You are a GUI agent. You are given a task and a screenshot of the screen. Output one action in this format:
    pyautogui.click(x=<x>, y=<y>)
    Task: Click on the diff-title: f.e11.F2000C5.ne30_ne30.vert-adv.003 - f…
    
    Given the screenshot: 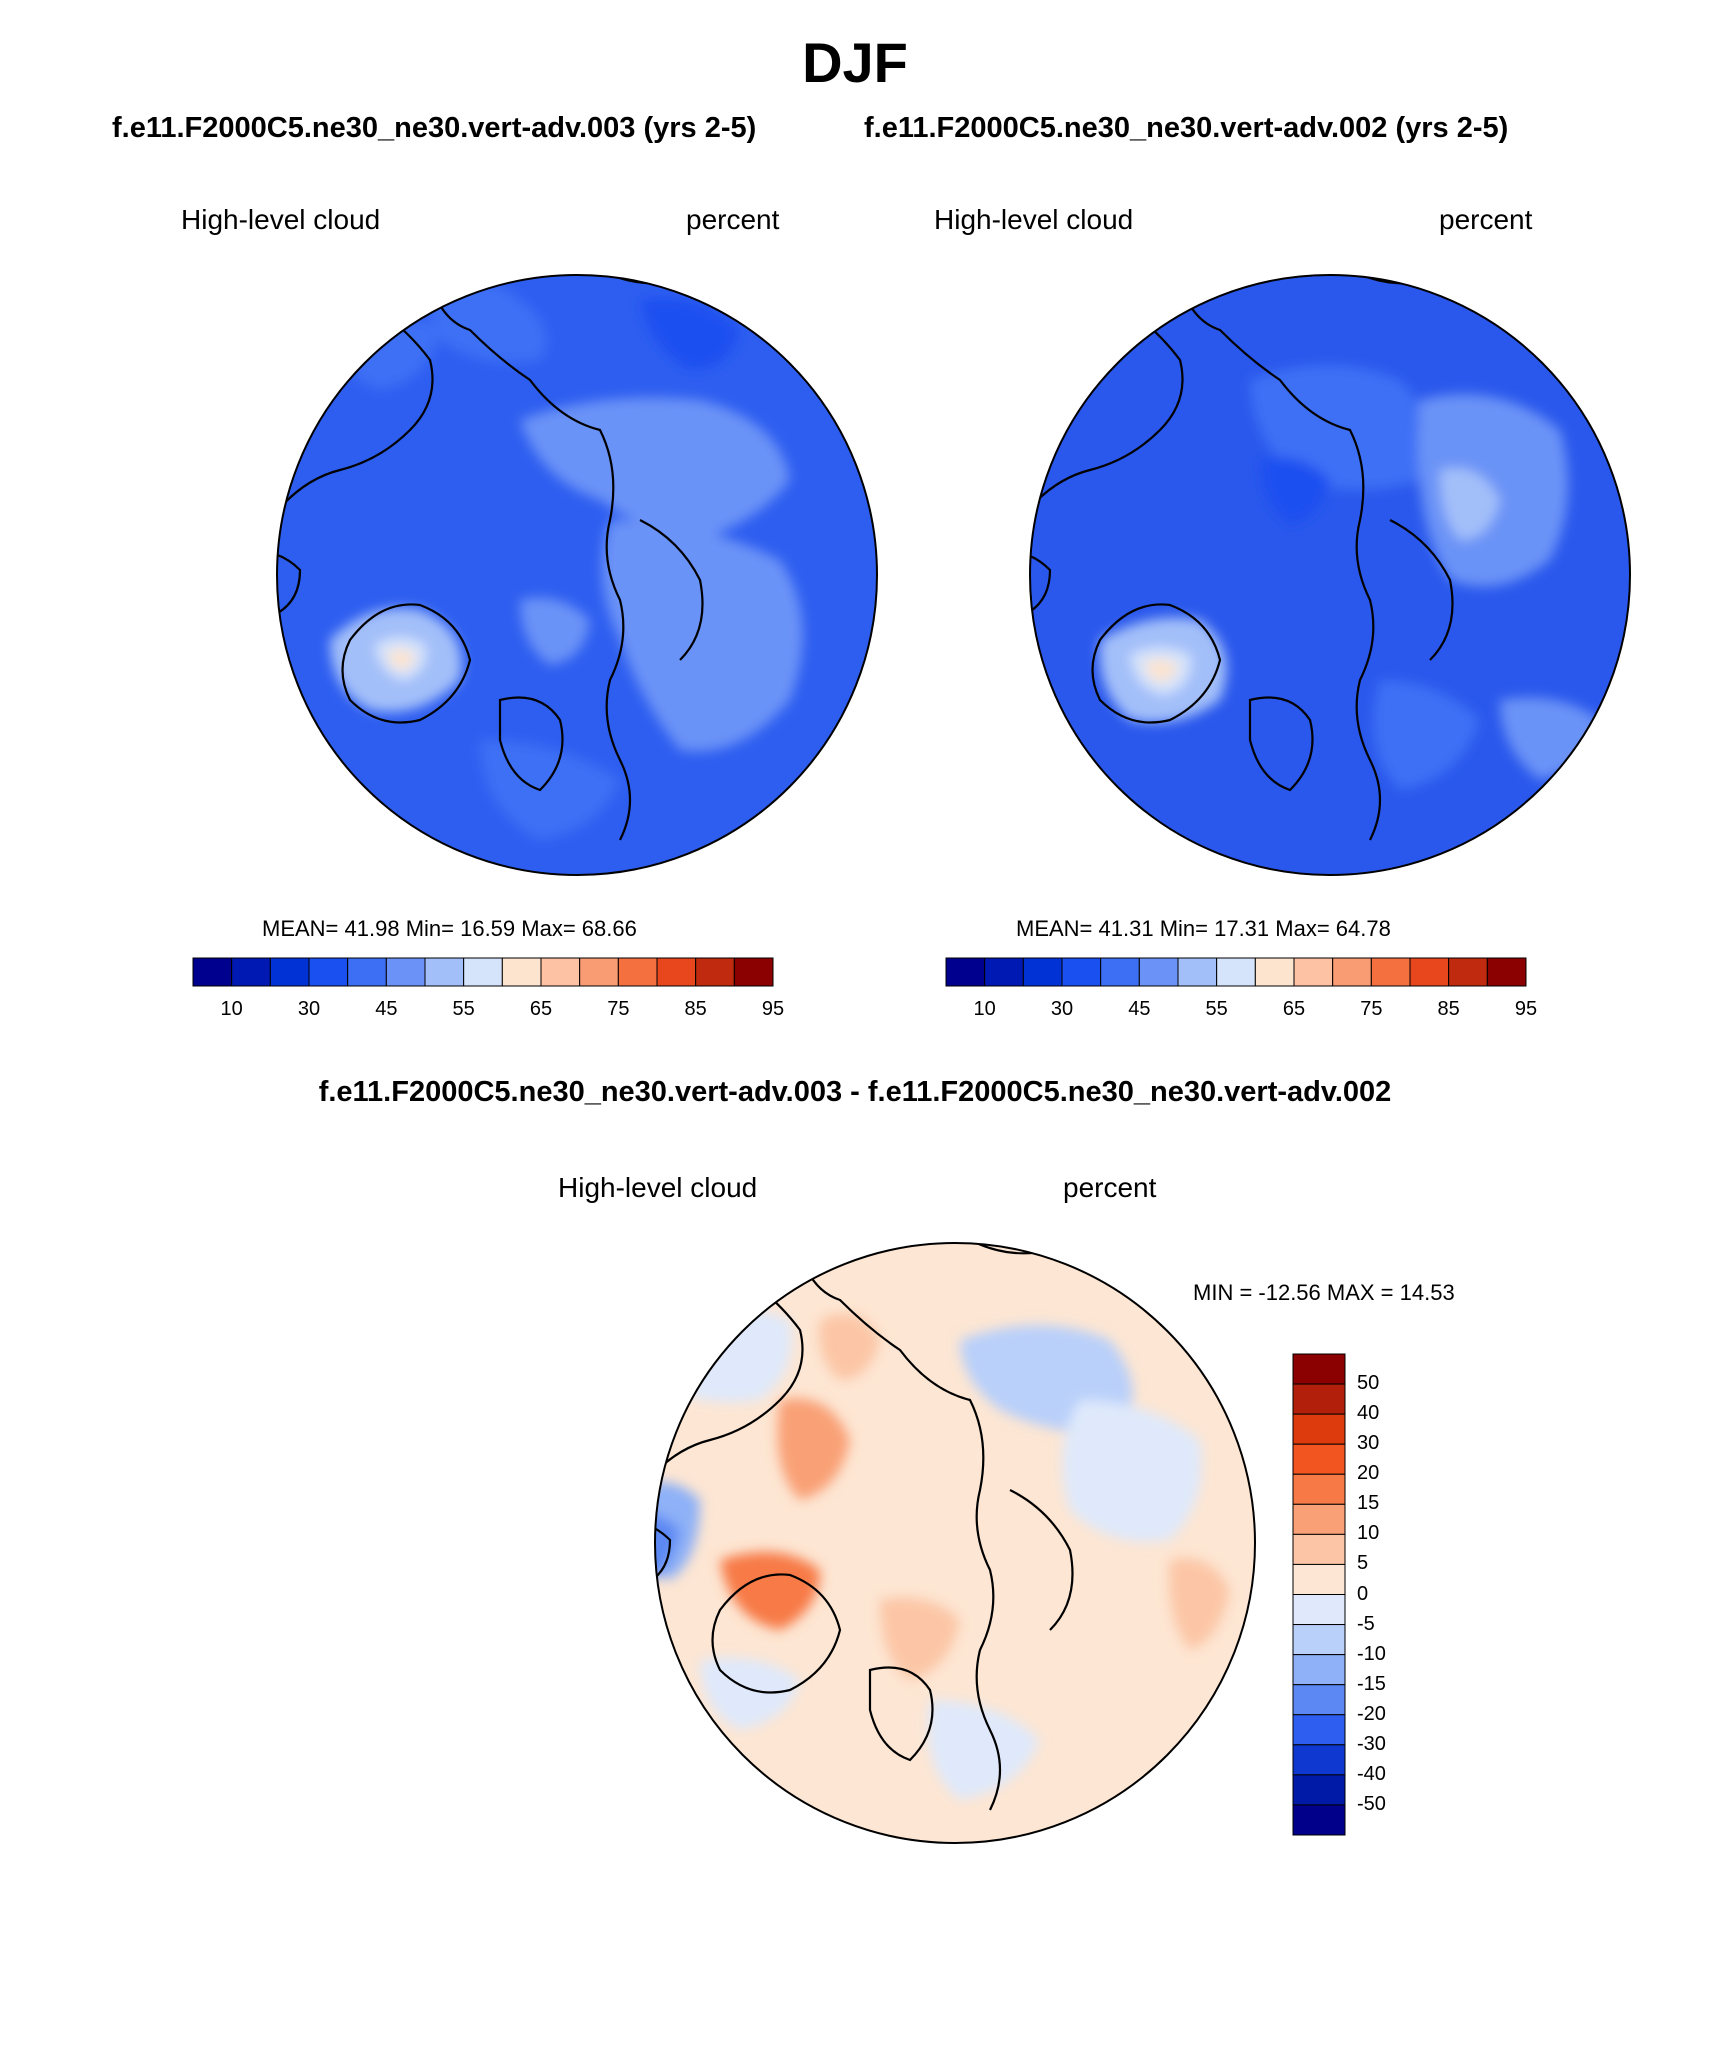 What is the action you would take?
    pyautogui.click(x=855, y=1092)
    